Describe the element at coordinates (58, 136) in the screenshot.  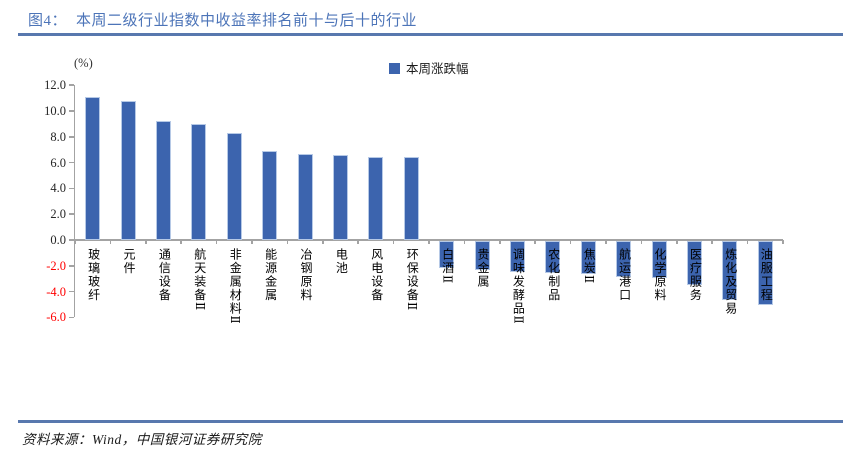
I see `y-axis-tick-label: 8.0` at that location.